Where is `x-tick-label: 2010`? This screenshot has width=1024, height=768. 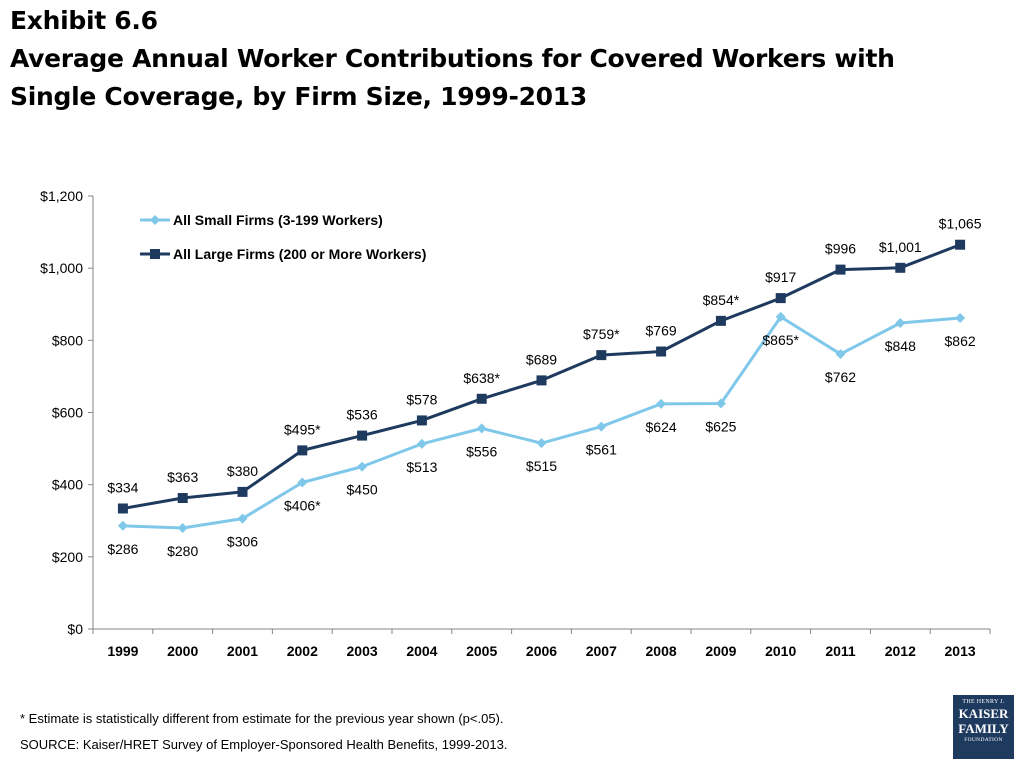
x-tick-label: 2010 is located at coordinates (780, 651).